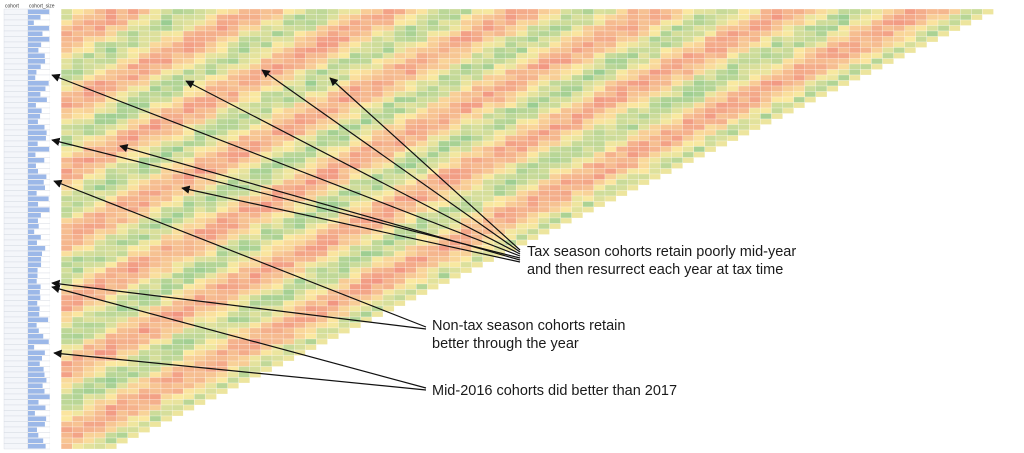 This screenshot has height=453, width=1024. What do you see at coordinates (554, 391) in the screenshot?
I see `annotation-mid-2016: Mid-2016 cohorts did better than 2017` at bounding box center [554, 391].